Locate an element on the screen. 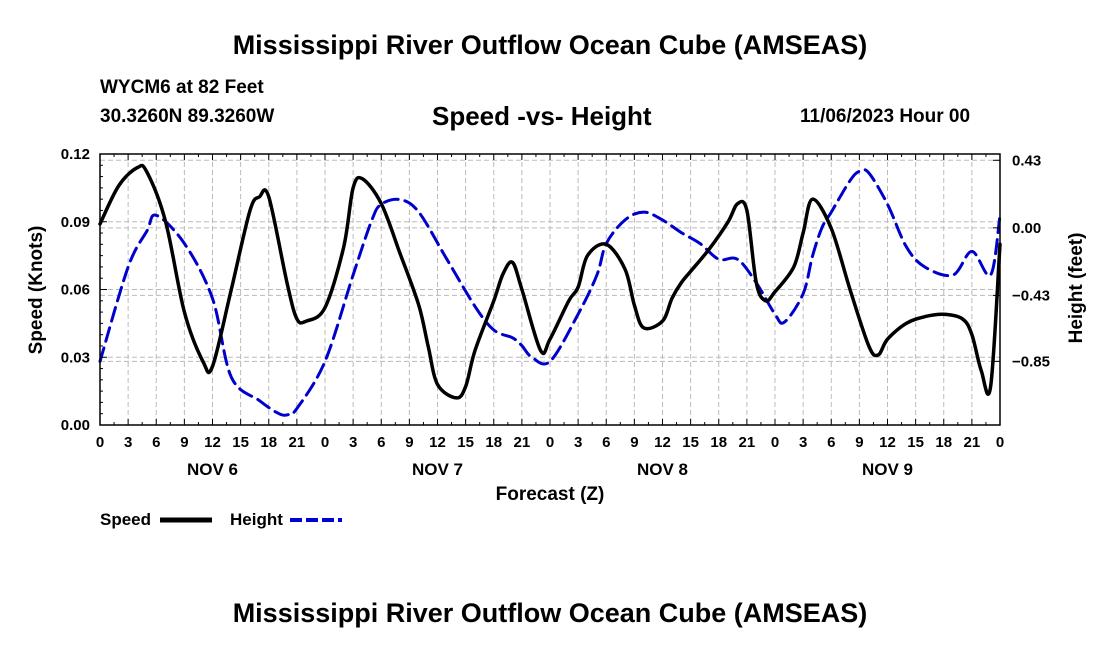  coordinates-label: 30.3260N 89.3260W is located at coordinates (187, 116).